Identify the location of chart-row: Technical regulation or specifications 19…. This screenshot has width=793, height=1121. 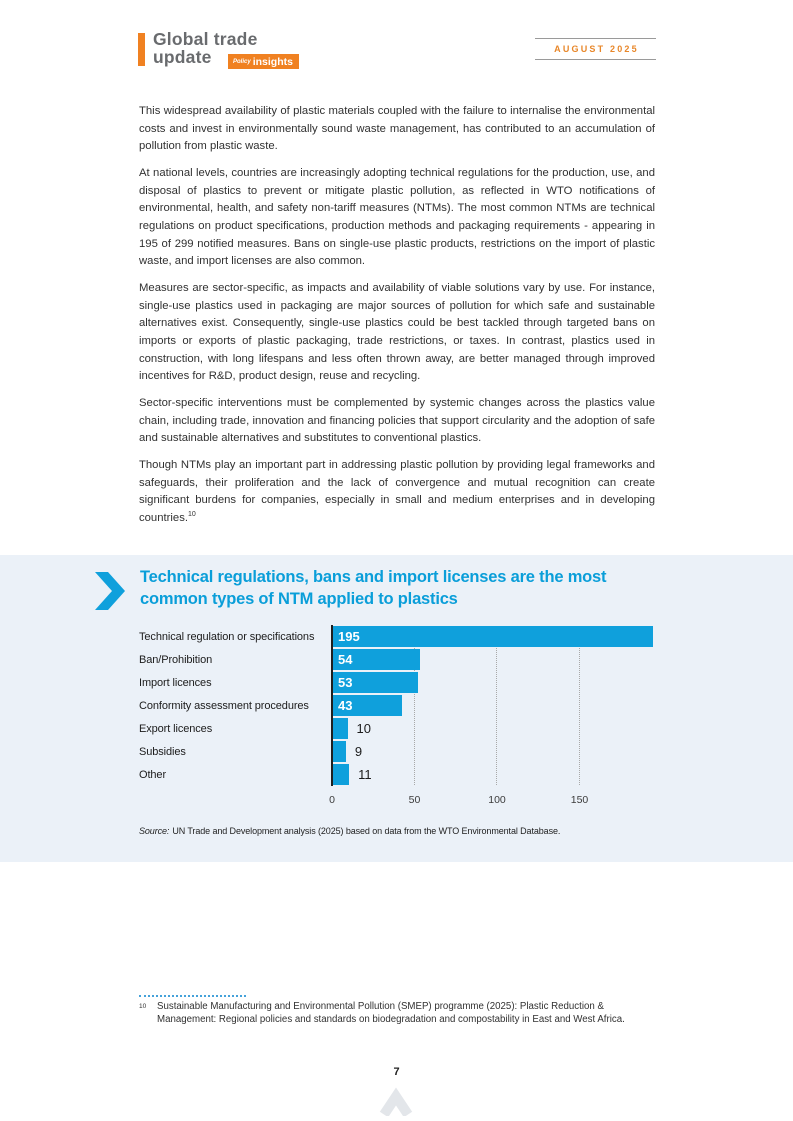
(439, 636).